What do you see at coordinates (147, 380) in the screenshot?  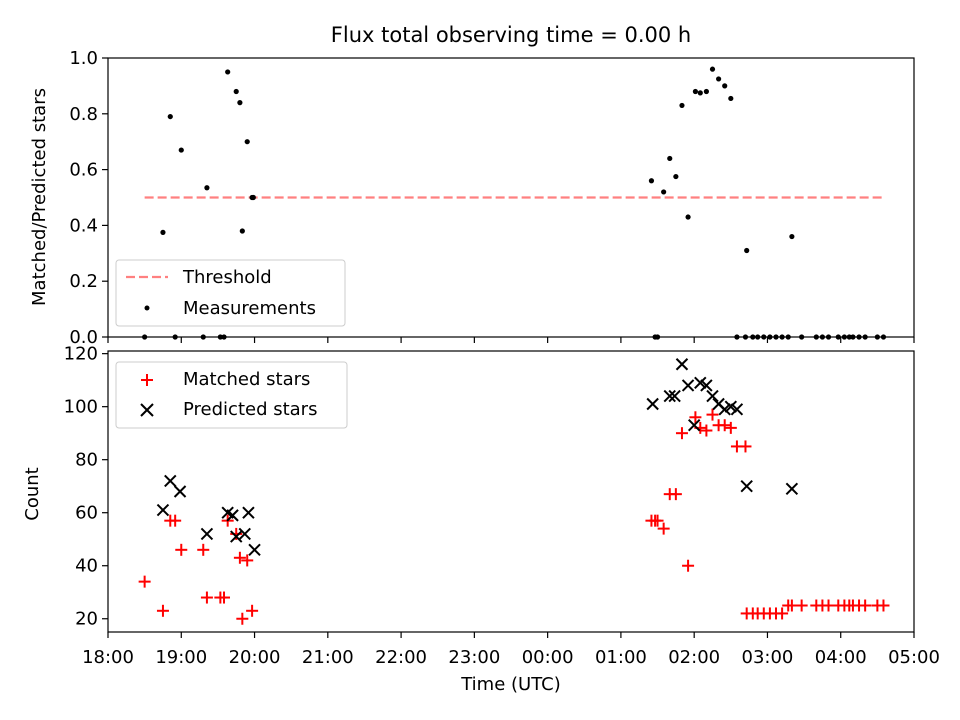 I see `legend-matched-swatch` at bounding box center [147, 380].